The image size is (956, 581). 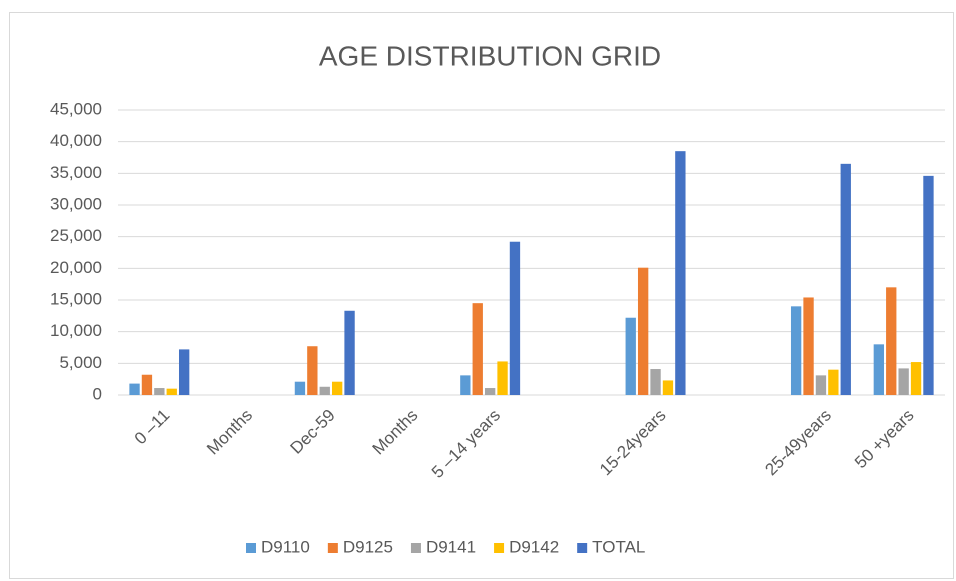 I want to click on legend-label: TOTAL, so click(x=618, y=546).